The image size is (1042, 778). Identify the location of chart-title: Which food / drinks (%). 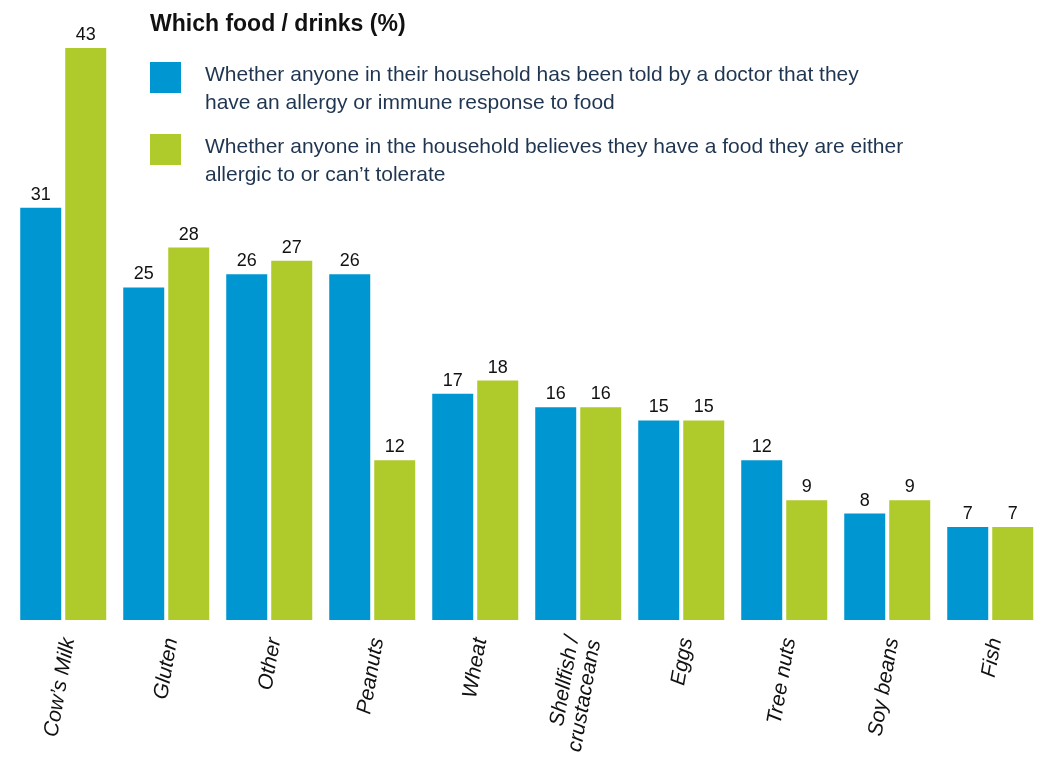
(278, 23).